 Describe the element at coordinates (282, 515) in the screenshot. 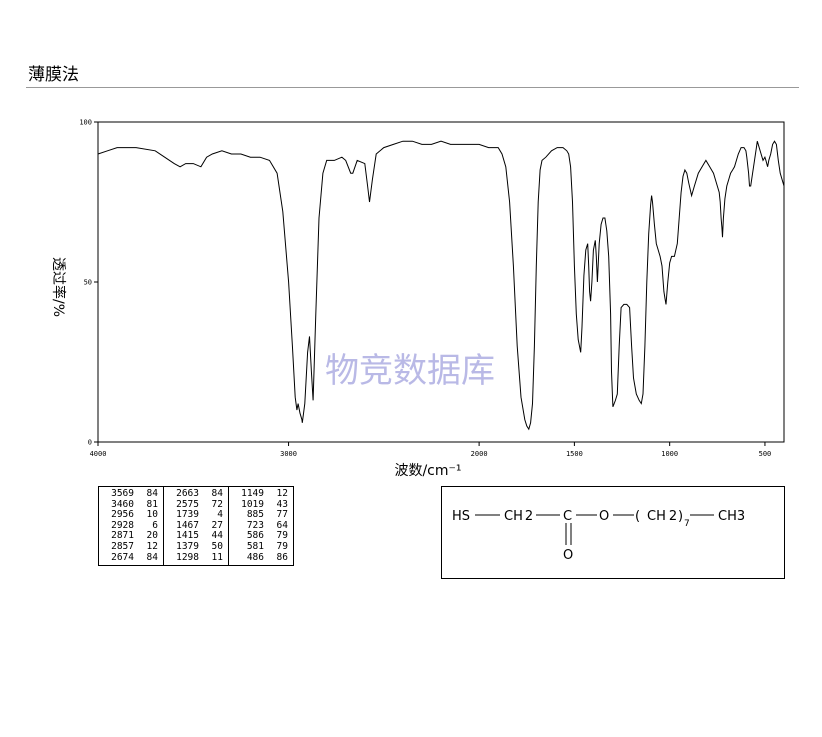

I see `peak-transmittance: 77` at that location.